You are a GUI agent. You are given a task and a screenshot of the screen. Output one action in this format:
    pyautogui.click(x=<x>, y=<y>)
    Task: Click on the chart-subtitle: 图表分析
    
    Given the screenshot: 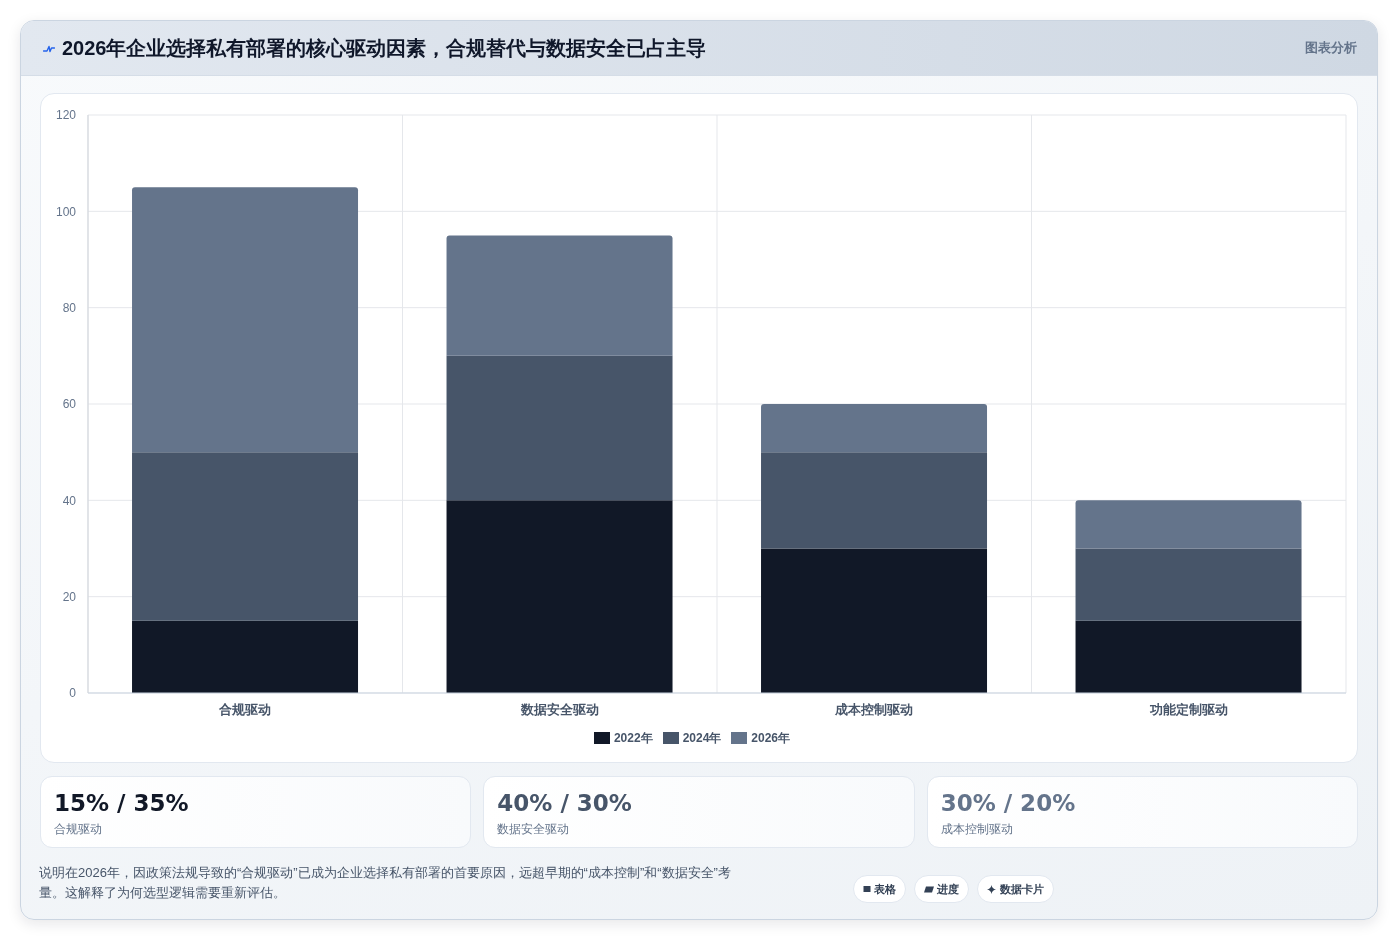 What is the action you would take?
    pyautogui.click(x=1331, y=48)
    